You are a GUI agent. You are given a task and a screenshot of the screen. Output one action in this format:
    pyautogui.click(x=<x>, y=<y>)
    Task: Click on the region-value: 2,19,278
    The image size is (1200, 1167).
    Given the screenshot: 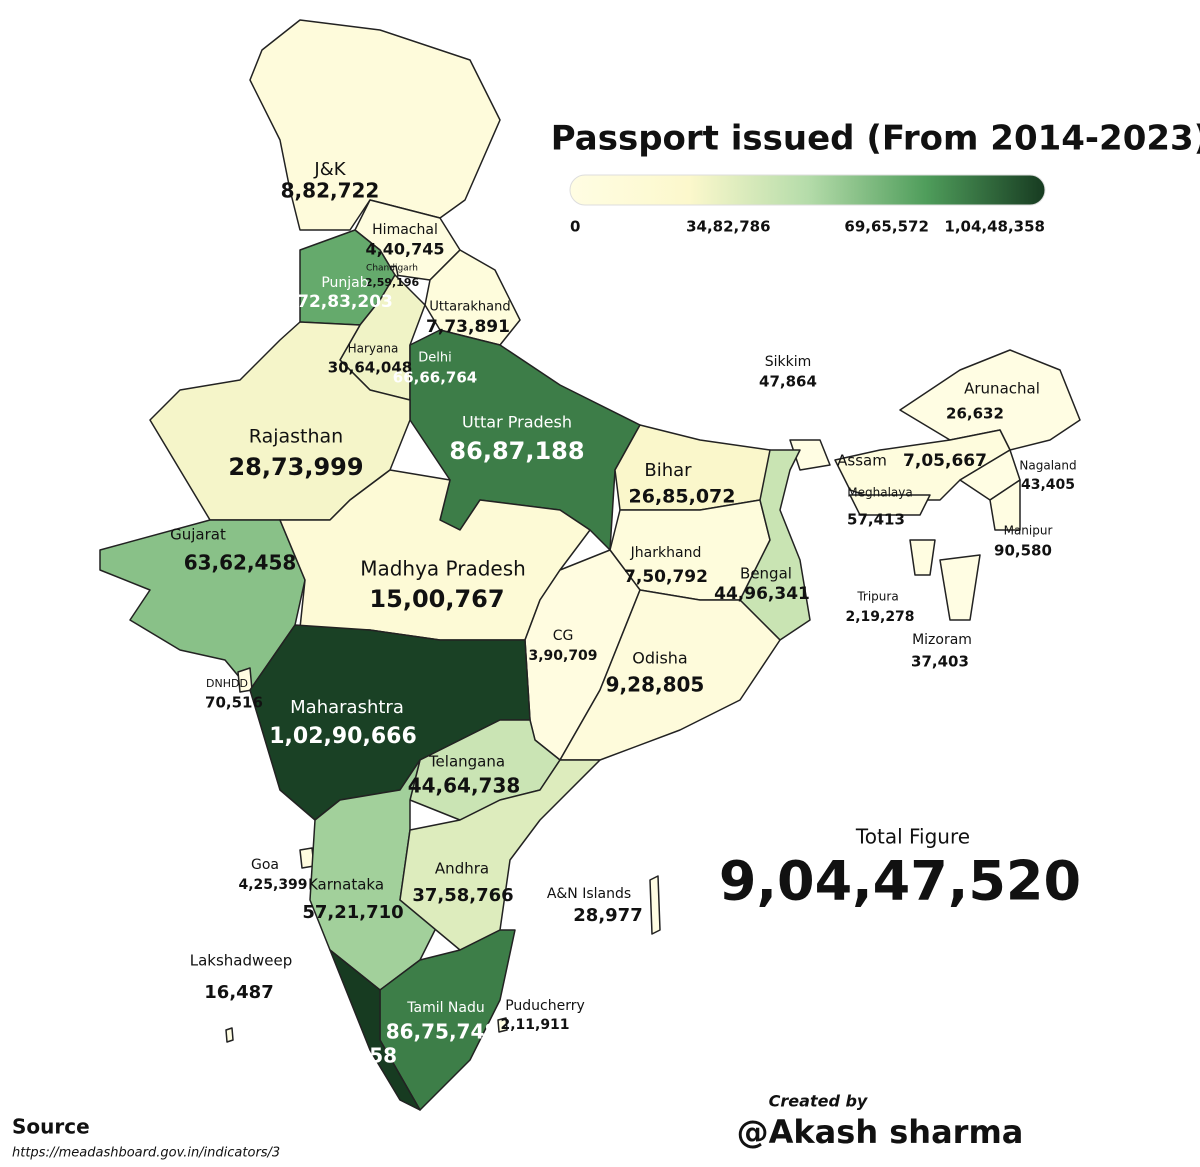 What is the action you would take?
    pyautogui.click(x=879, y=617)
    